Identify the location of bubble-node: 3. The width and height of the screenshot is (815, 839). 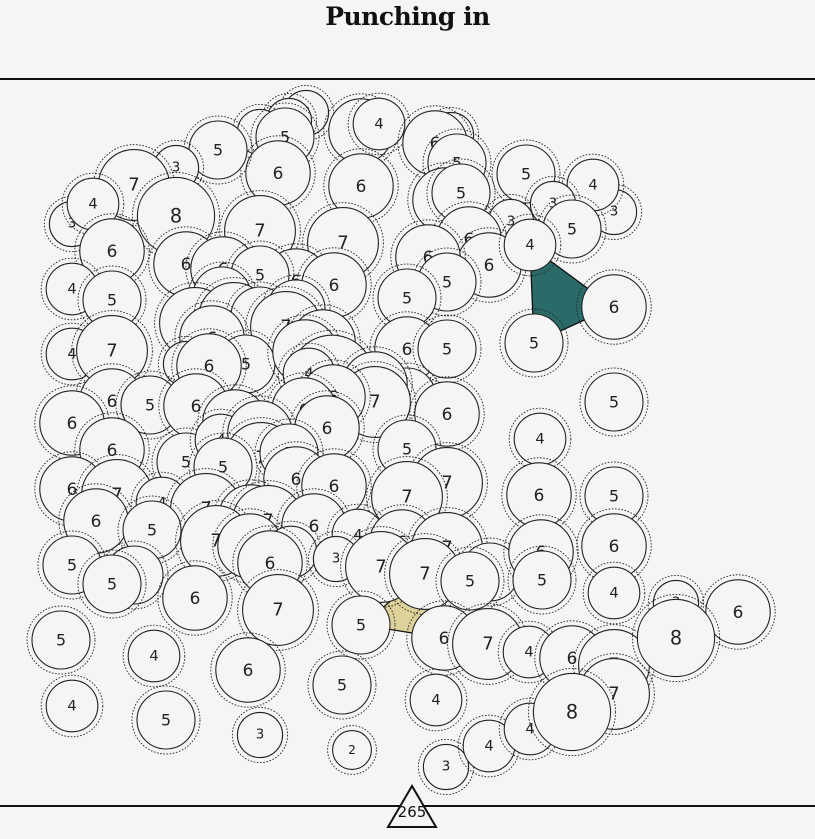
(260, 735).